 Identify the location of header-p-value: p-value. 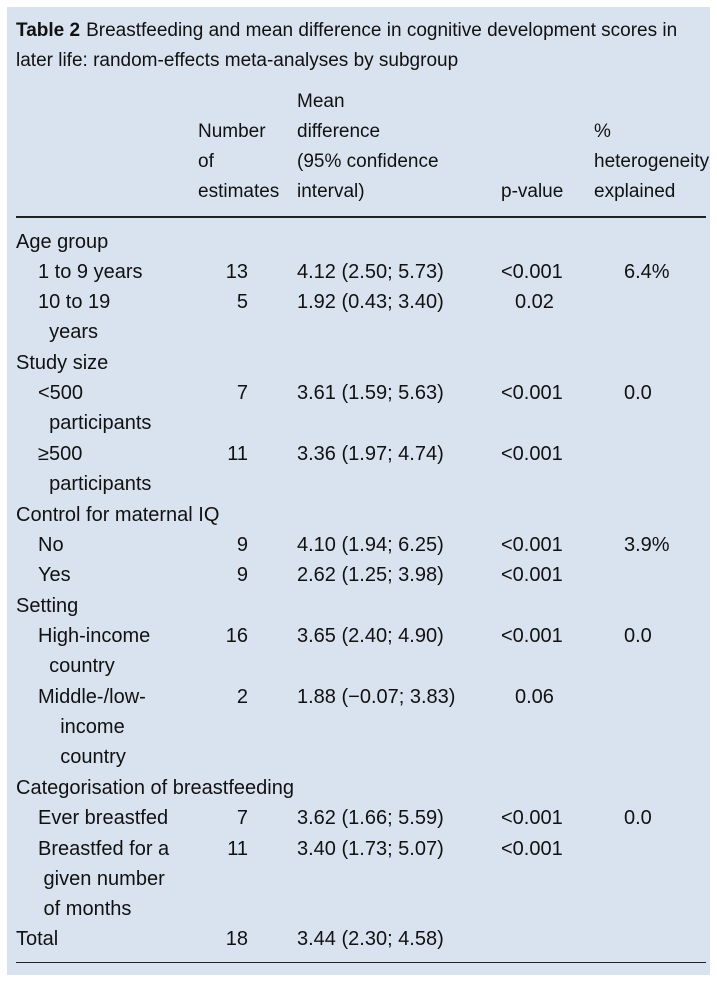
(532, 191).